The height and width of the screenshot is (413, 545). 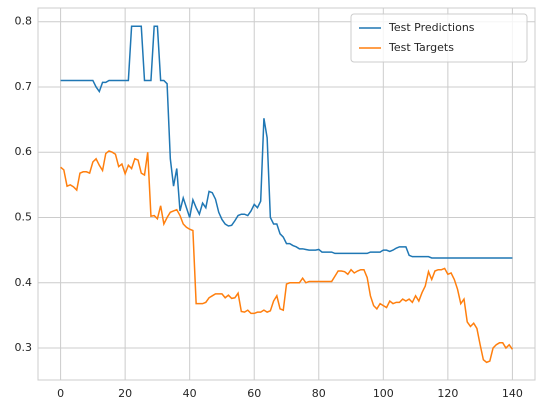 What do you see at coordinates (447, 393) in the screenshot?
I see `x-tick-label: 120` at bounding box center [447, 393].